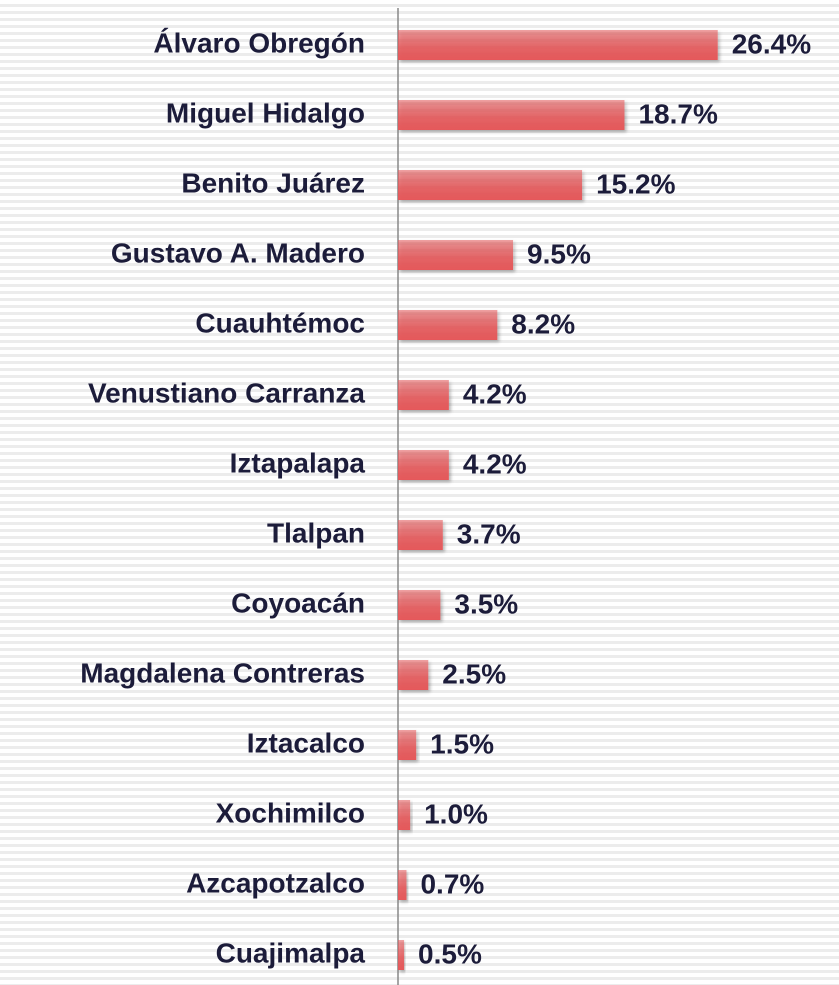  What do you see at coordinates (298, 462) in the screenshot?
I see `category-label: Iztapalapa` at bounding box center [298, 462].